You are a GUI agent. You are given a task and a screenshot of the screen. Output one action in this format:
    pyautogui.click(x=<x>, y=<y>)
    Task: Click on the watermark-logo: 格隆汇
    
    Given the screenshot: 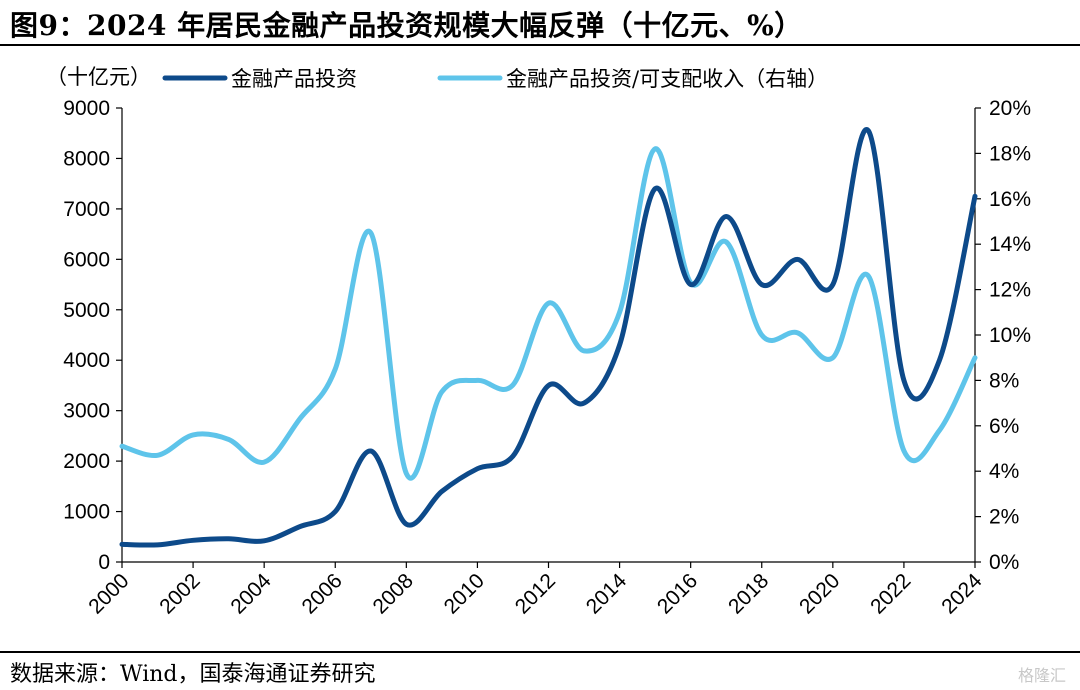 What is the action you would take?
    pyautogui.click(x=1041, y=675)
    